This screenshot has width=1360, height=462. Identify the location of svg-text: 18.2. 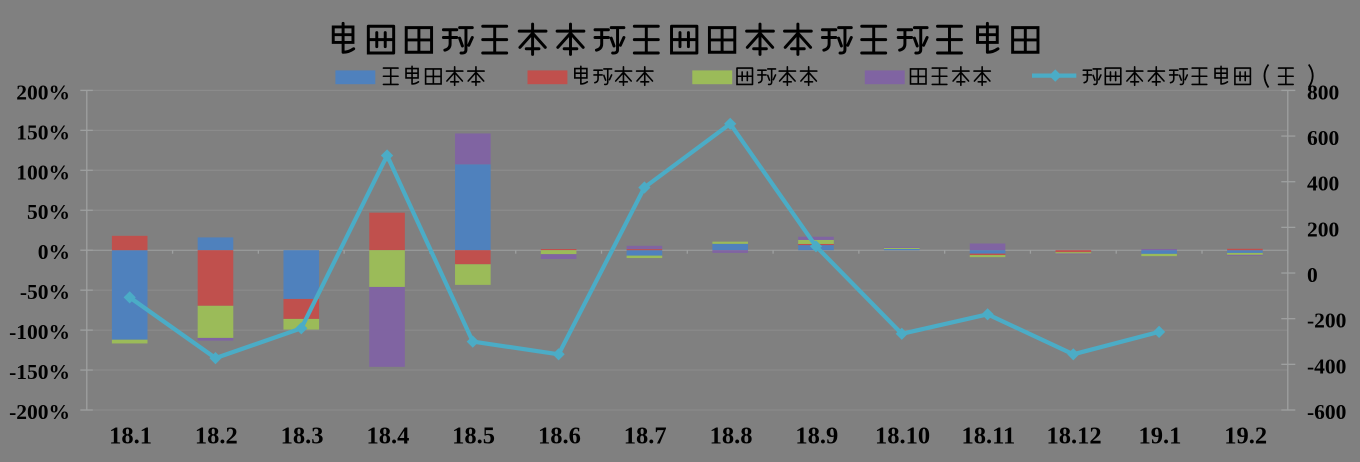
(216, 436).